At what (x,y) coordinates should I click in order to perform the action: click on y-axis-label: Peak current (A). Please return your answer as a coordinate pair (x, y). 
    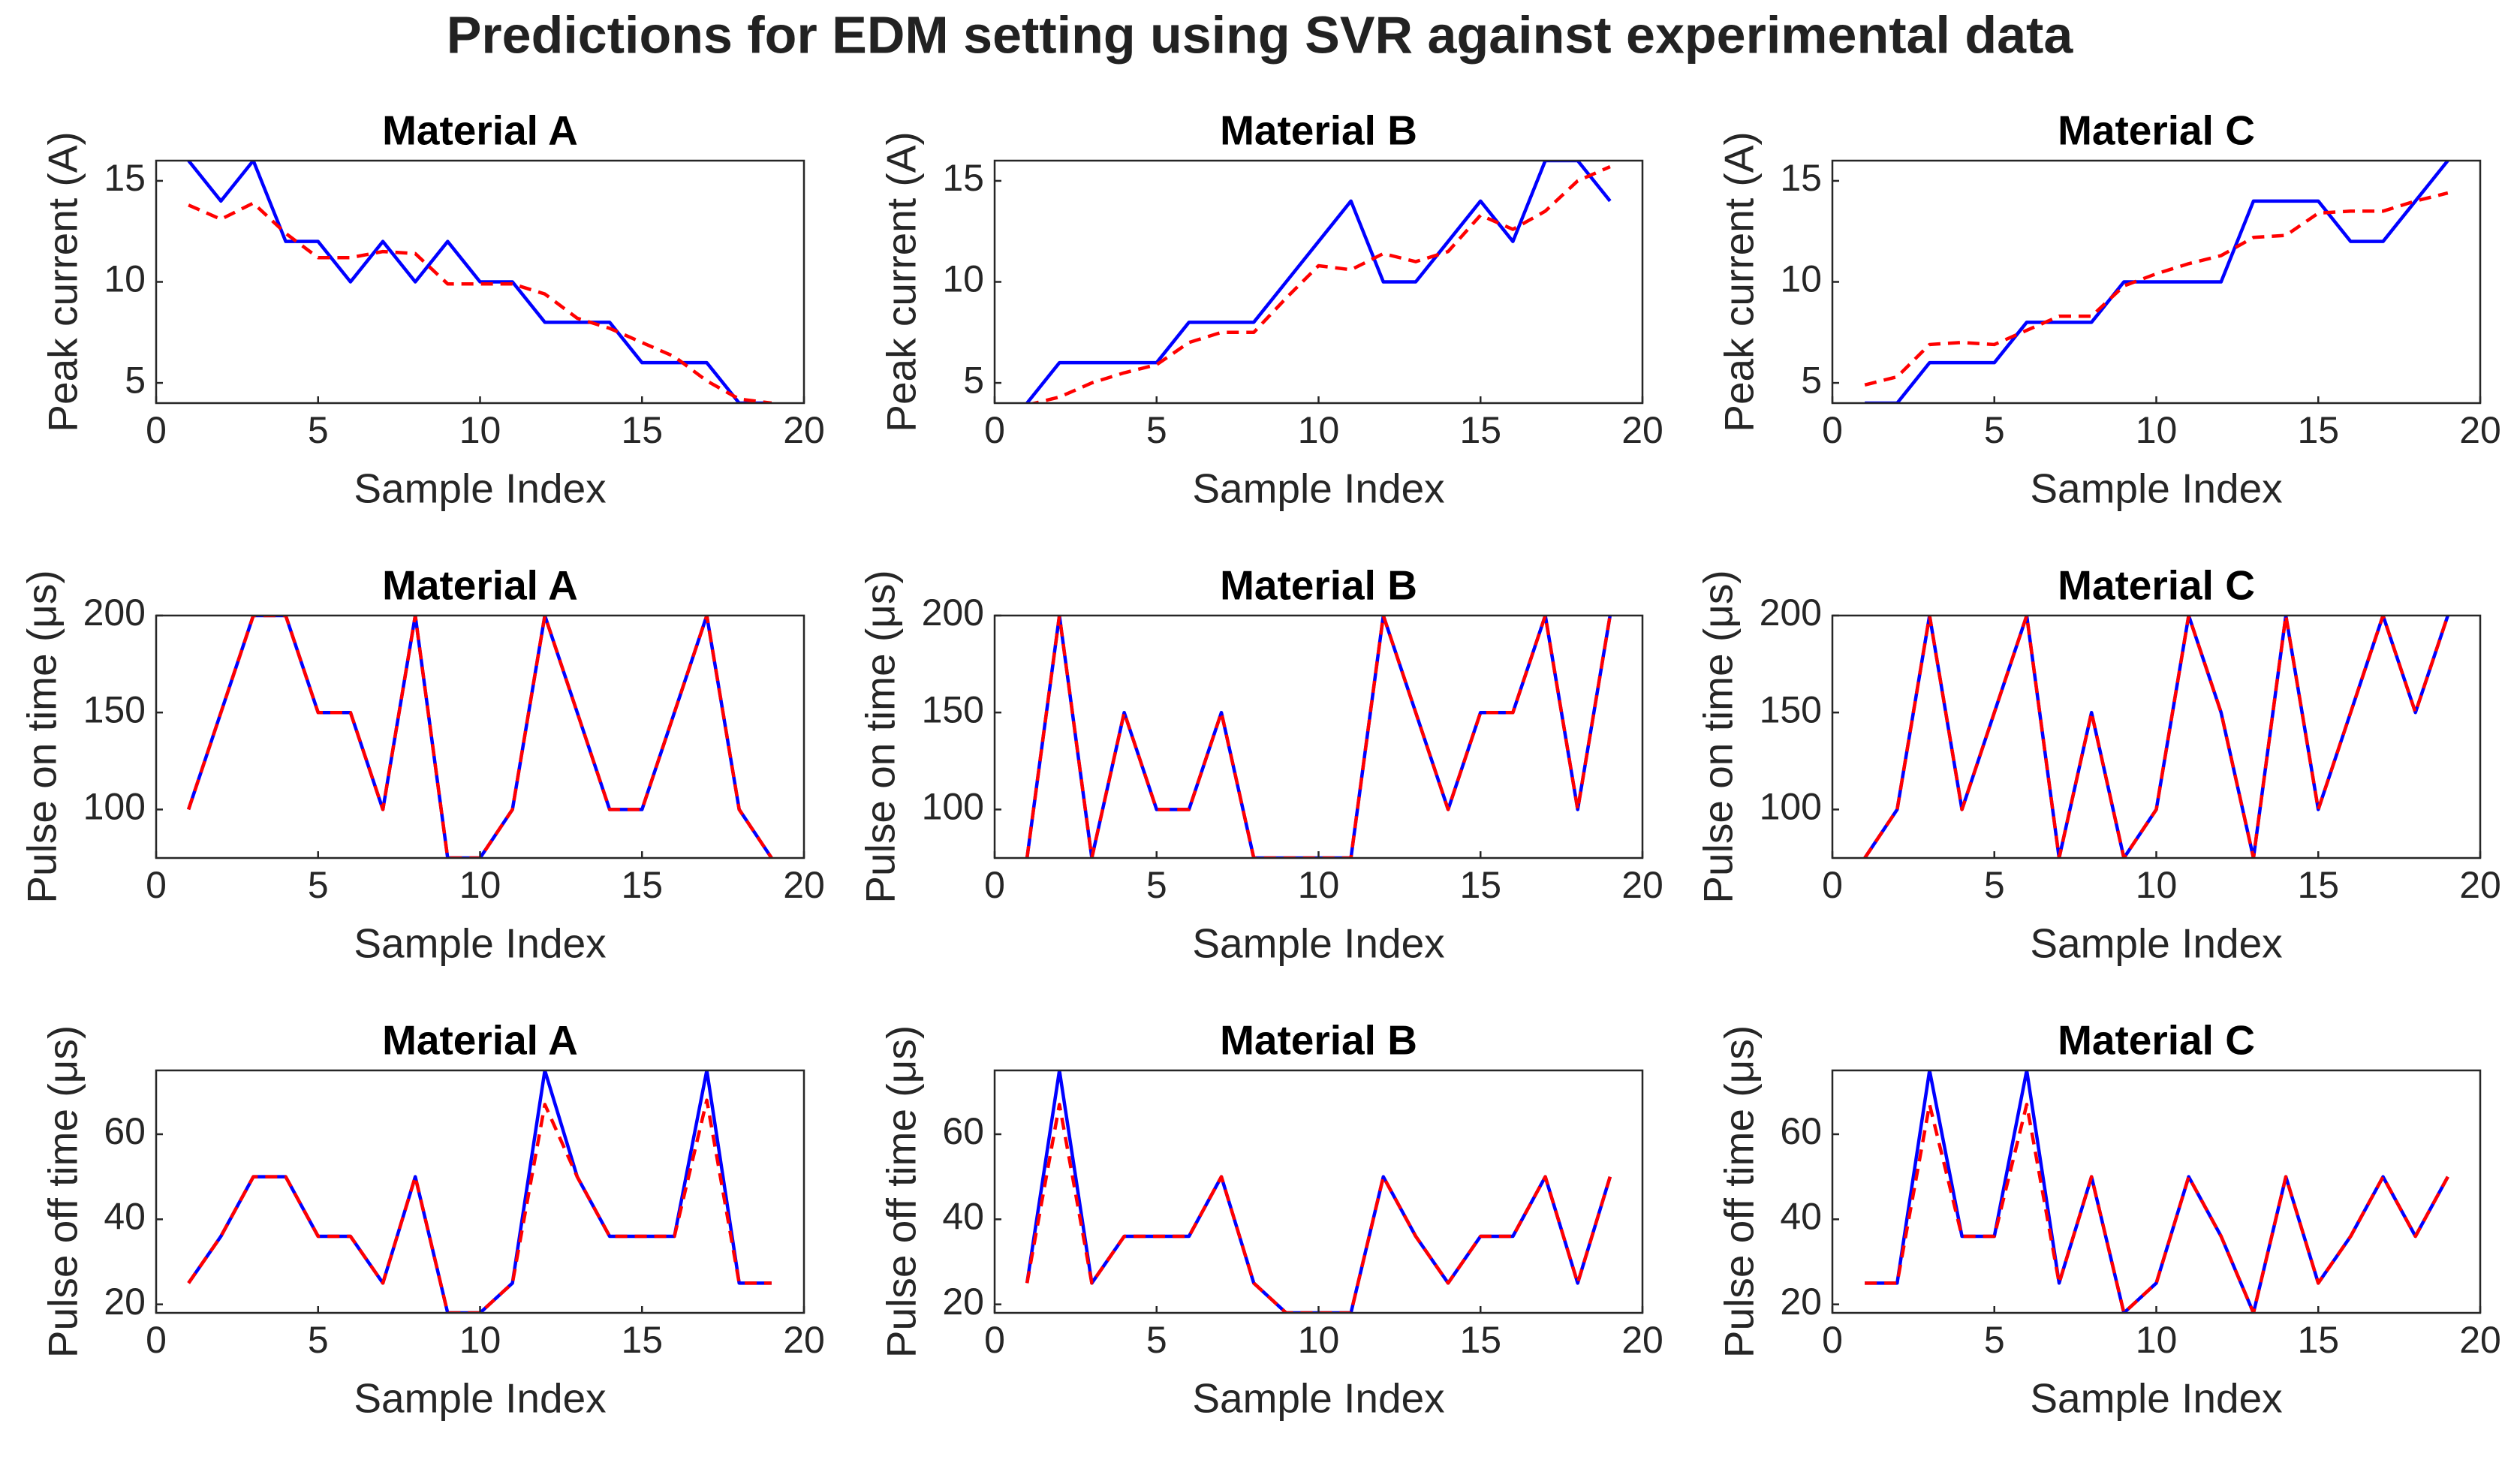
    Looking at the image, I should click on (63, 281).